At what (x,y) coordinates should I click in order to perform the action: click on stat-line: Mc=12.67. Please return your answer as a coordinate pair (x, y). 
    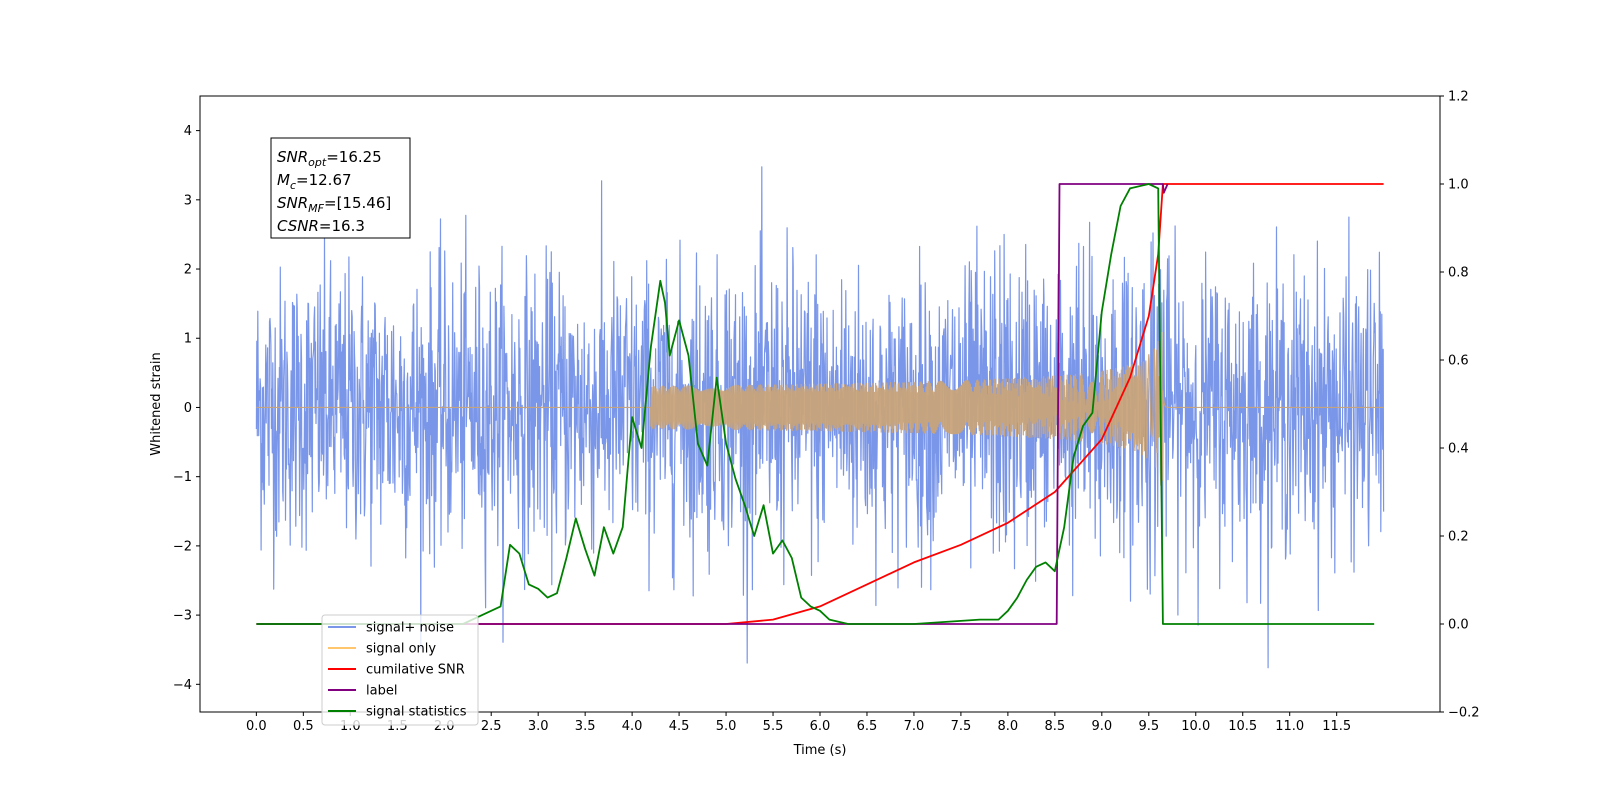
    Looking at the image, I should click on (314, 181).